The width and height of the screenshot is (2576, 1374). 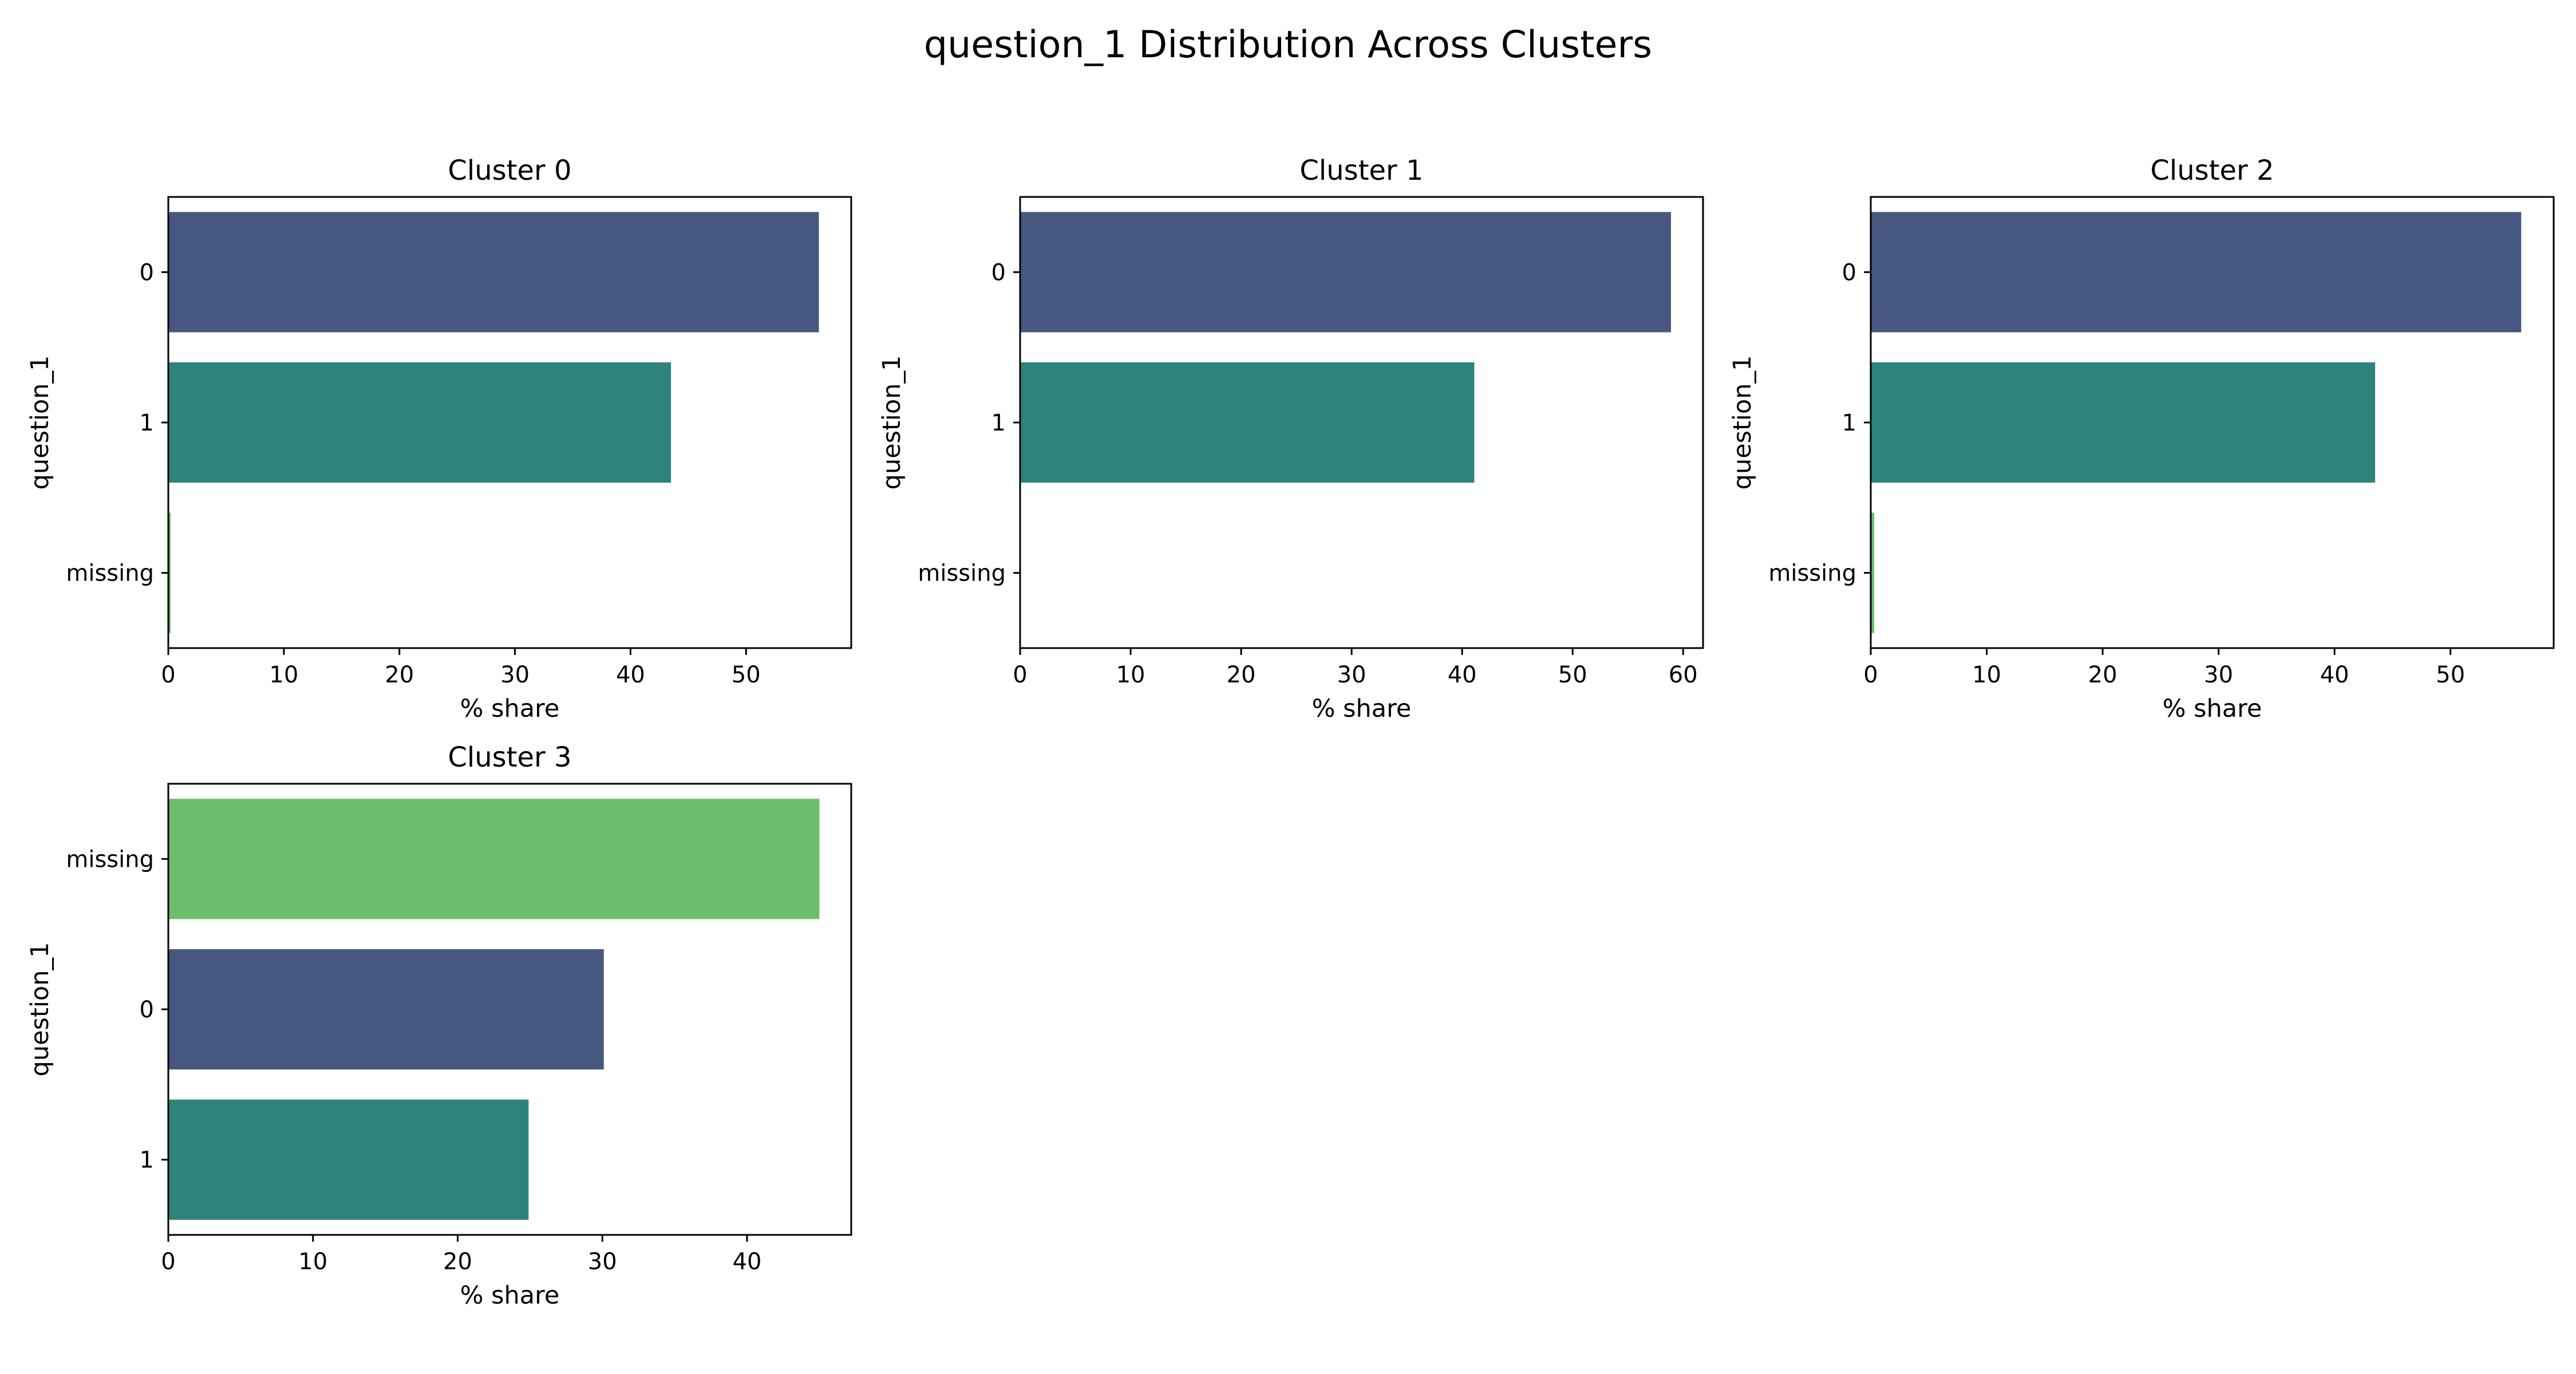 What do you see at coordinates (1683, 675) in the screenshot?
I see `x-tick-label: 60` at bounding box center [1683, 675].